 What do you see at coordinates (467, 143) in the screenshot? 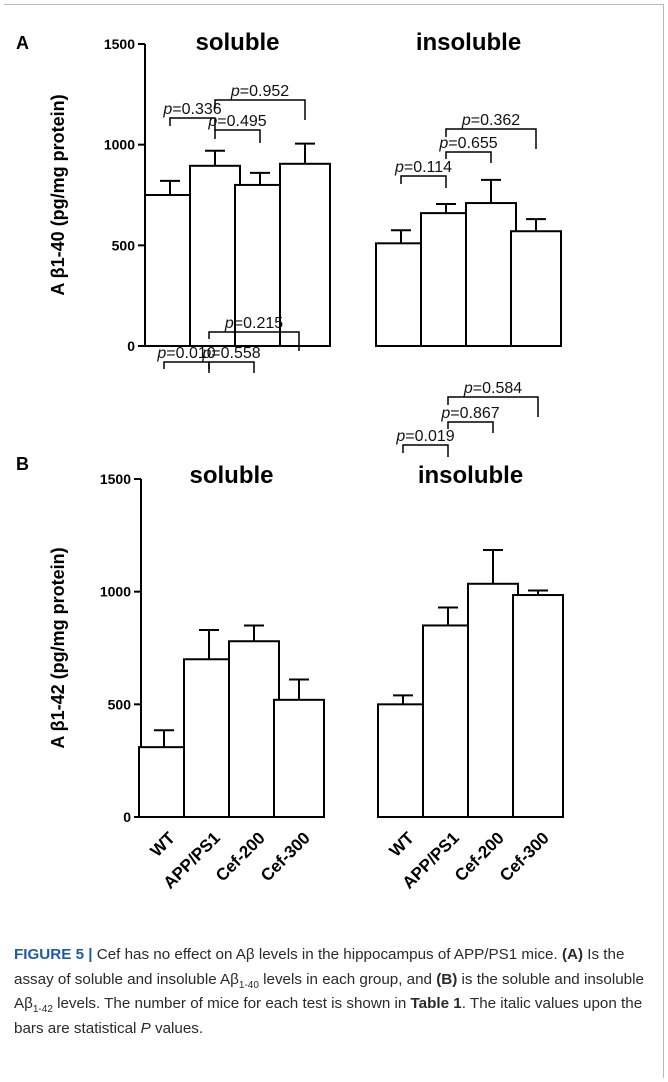
I see `p-value-label: p=0.655` at bounding box center [467, 143].